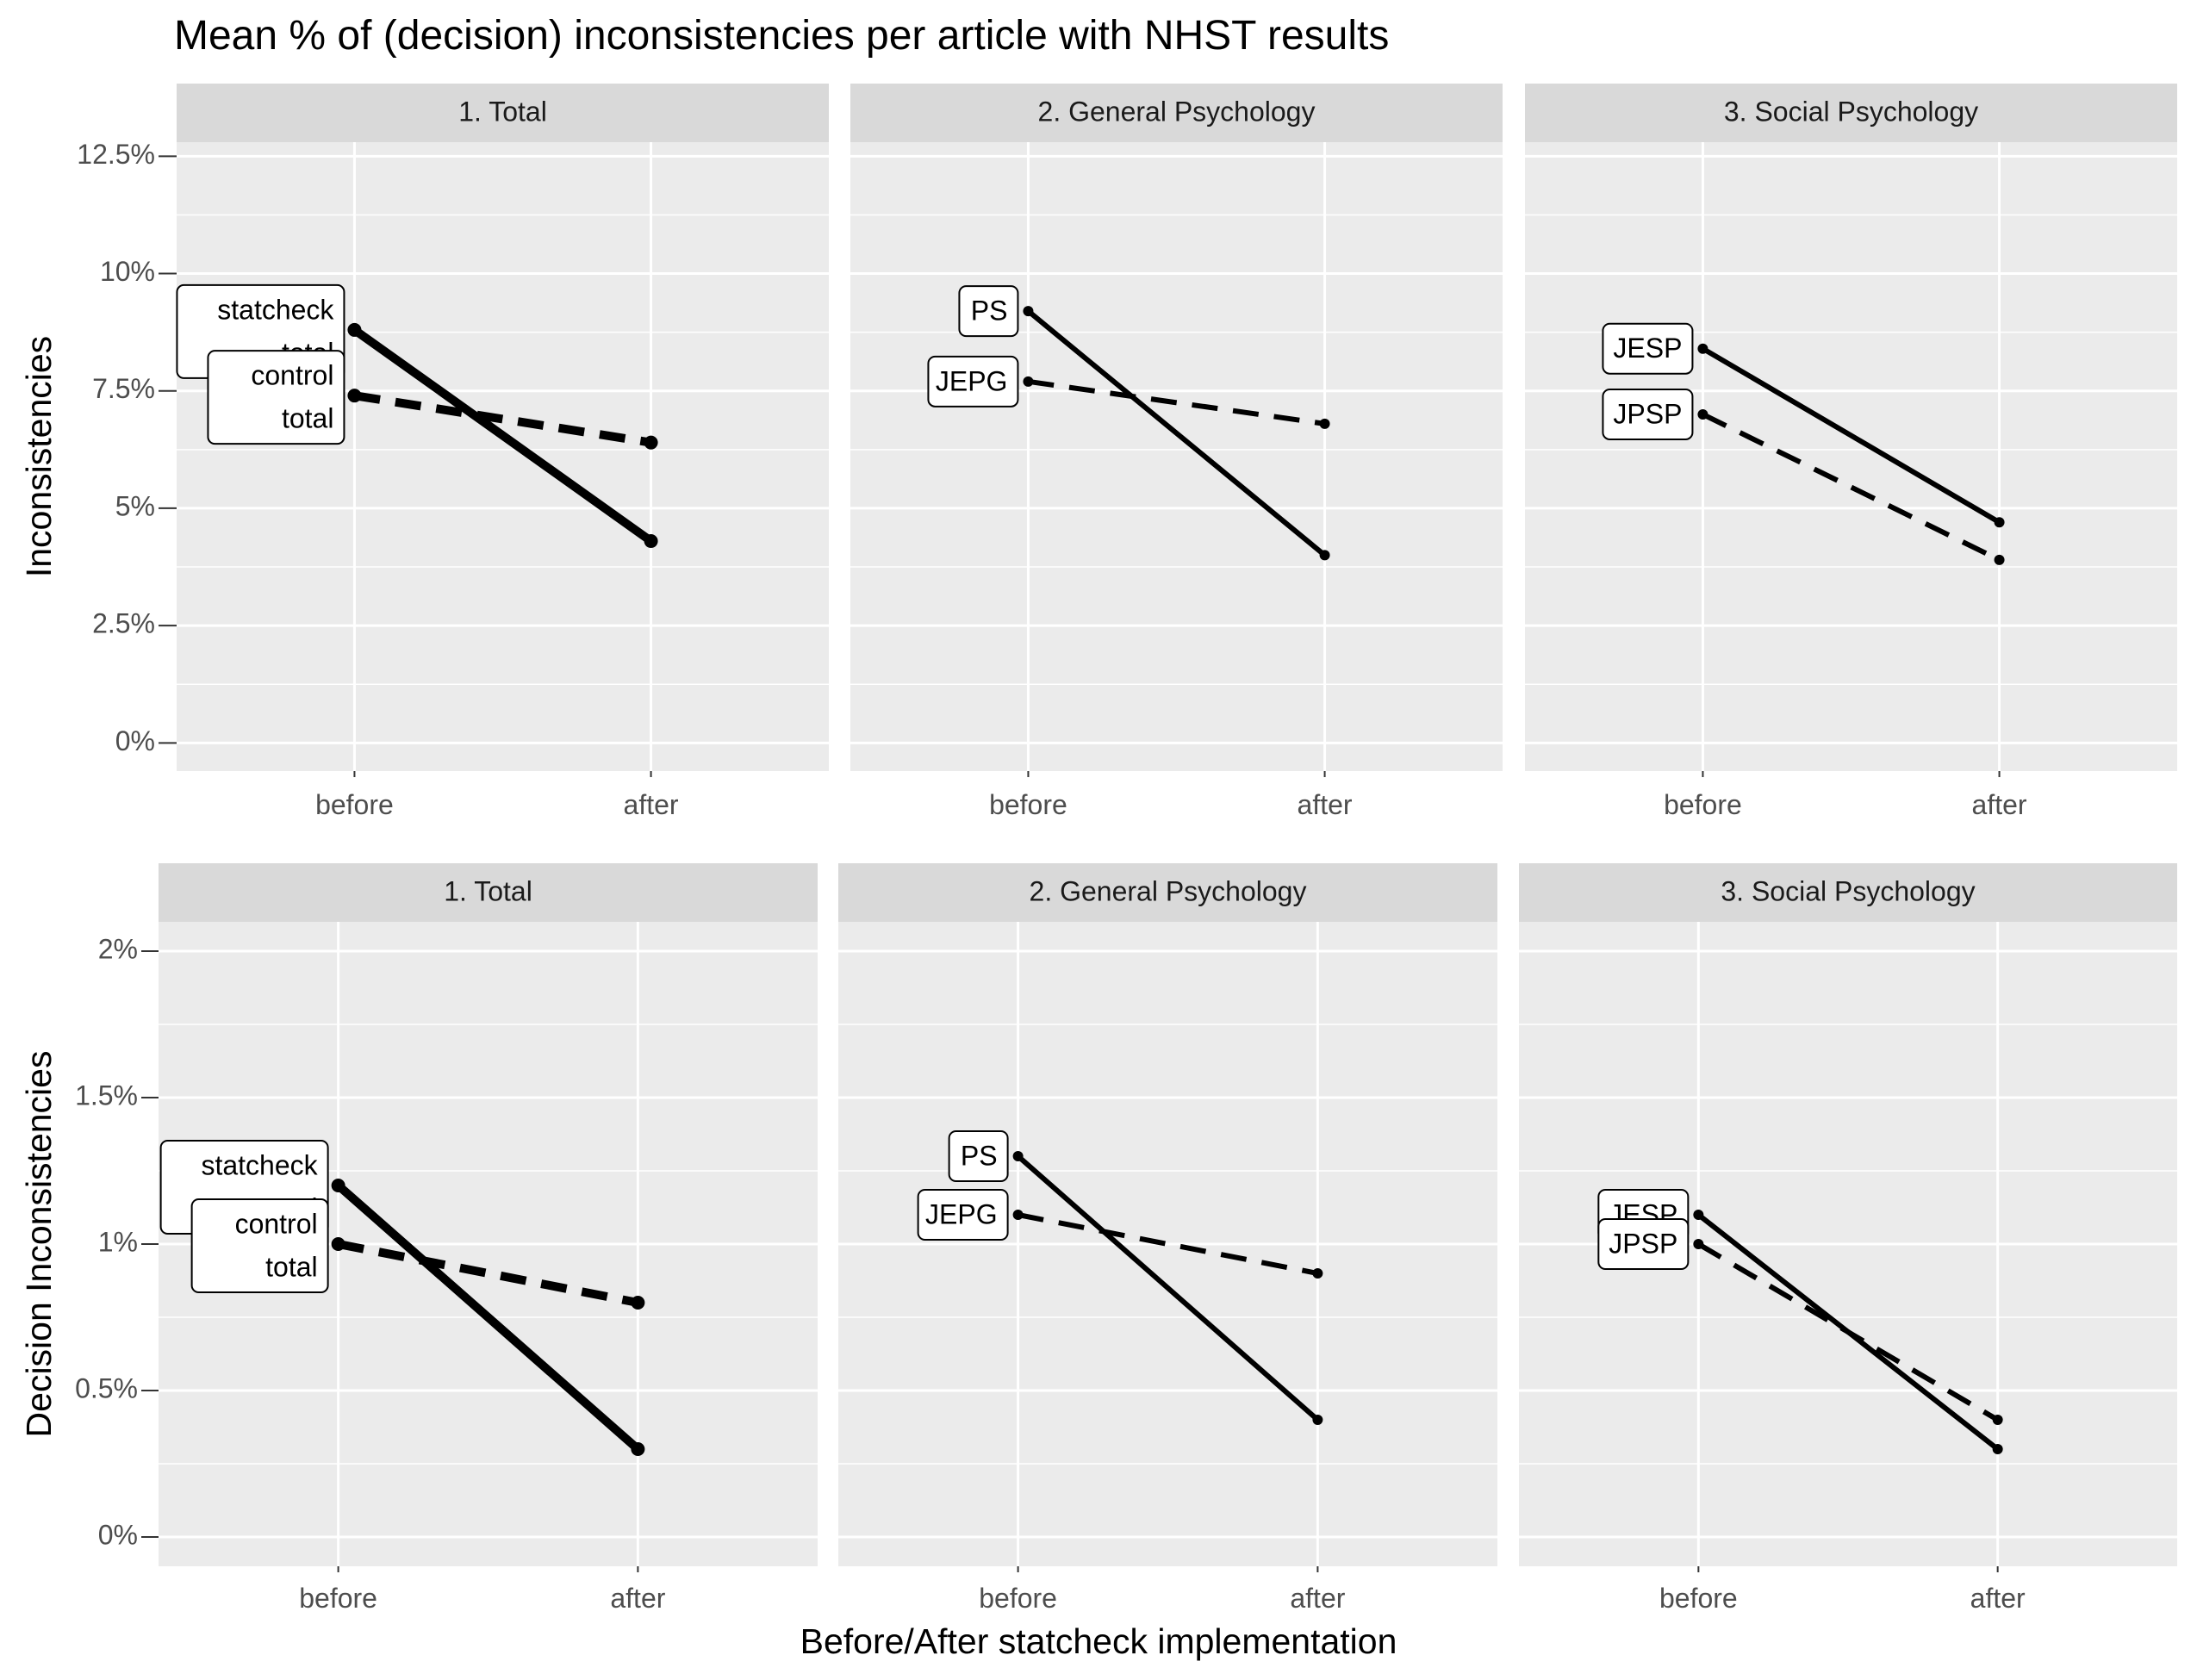 The width and height of the screenshot is (2197, 1680). What do you see at coordinates (124, 389) in the screenshot?
I see `y-tick-label: 7.5%` at bounding box center [124, 389].